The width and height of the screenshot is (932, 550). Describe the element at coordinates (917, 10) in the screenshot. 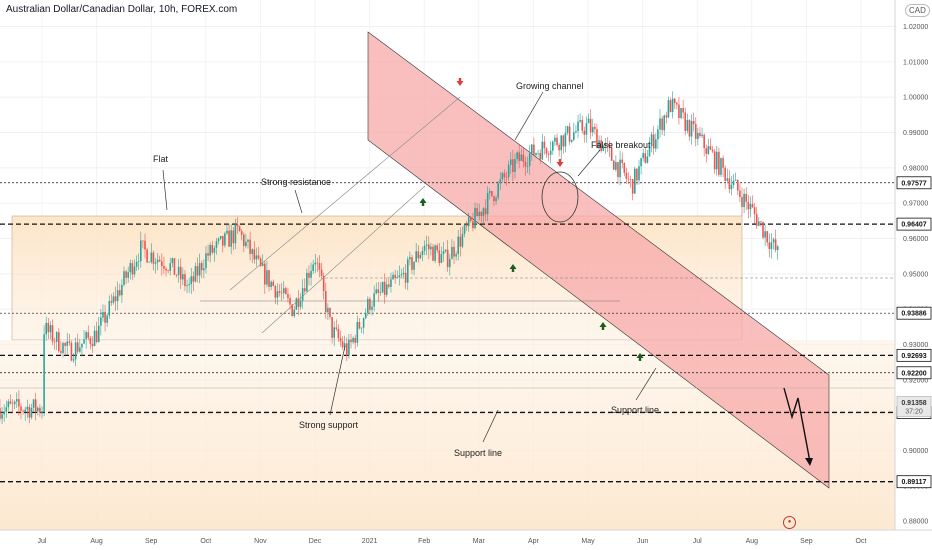

I see `currency-badge: CAD` at that location.